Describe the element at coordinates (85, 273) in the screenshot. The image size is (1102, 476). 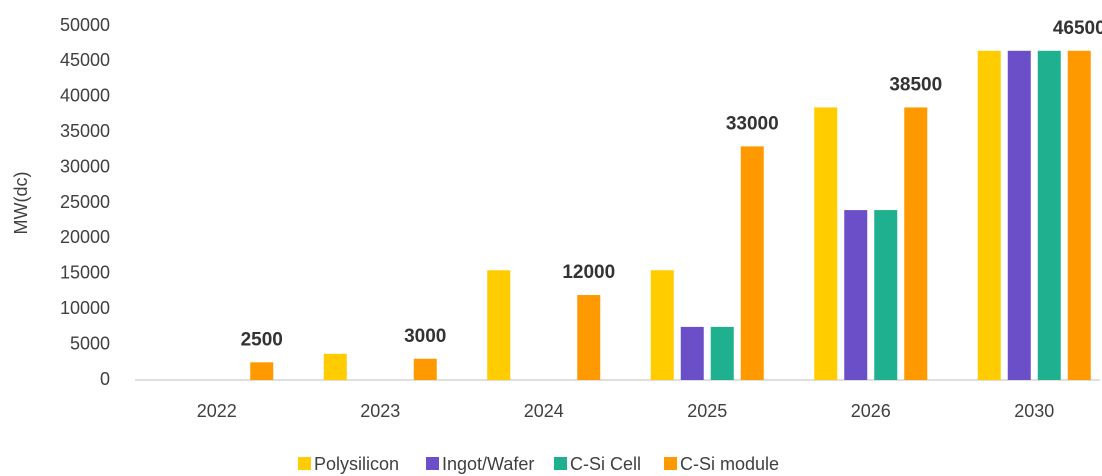
I see `y-tick-label: 15000` at that location.